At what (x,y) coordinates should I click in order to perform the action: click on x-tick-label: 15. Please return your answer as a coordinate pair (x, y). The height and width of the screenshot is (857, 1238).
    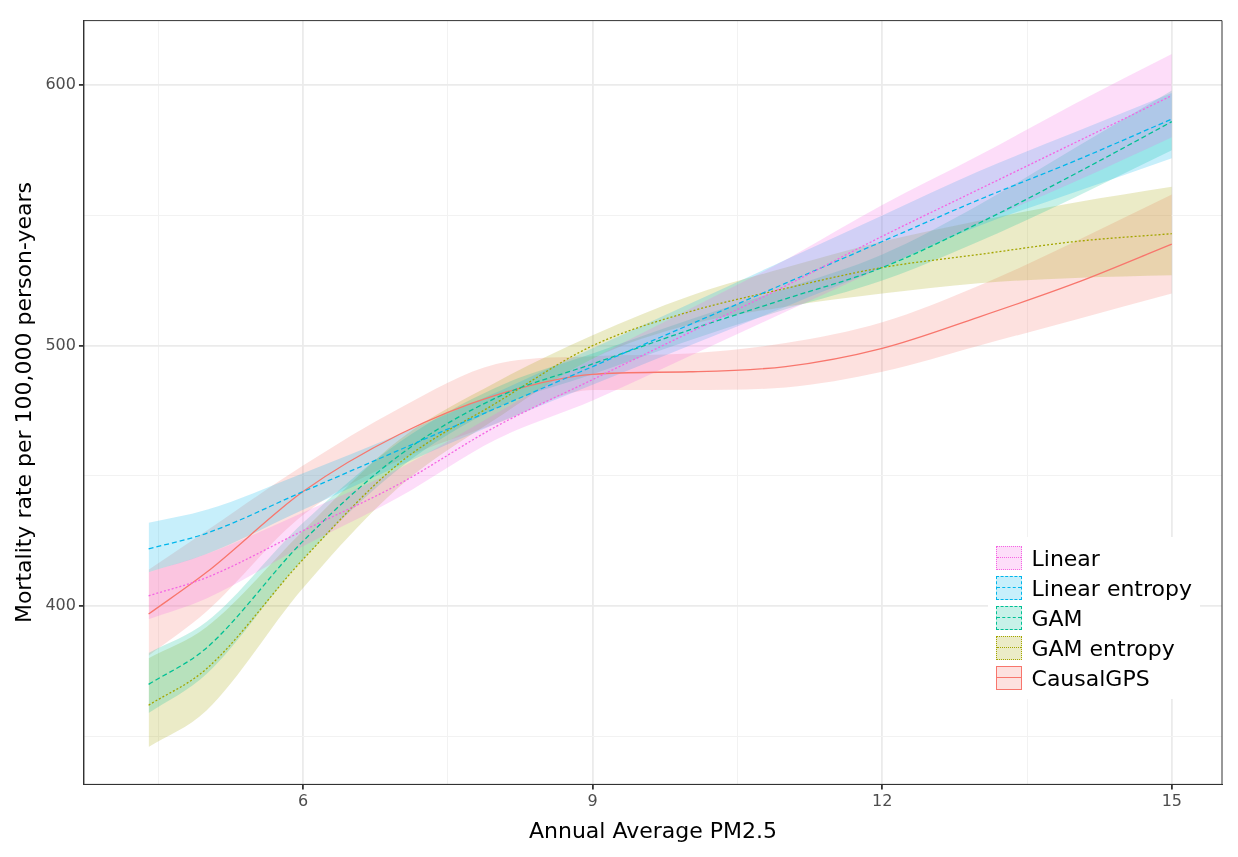
    Looking at the image, I should click on (1171, 801).